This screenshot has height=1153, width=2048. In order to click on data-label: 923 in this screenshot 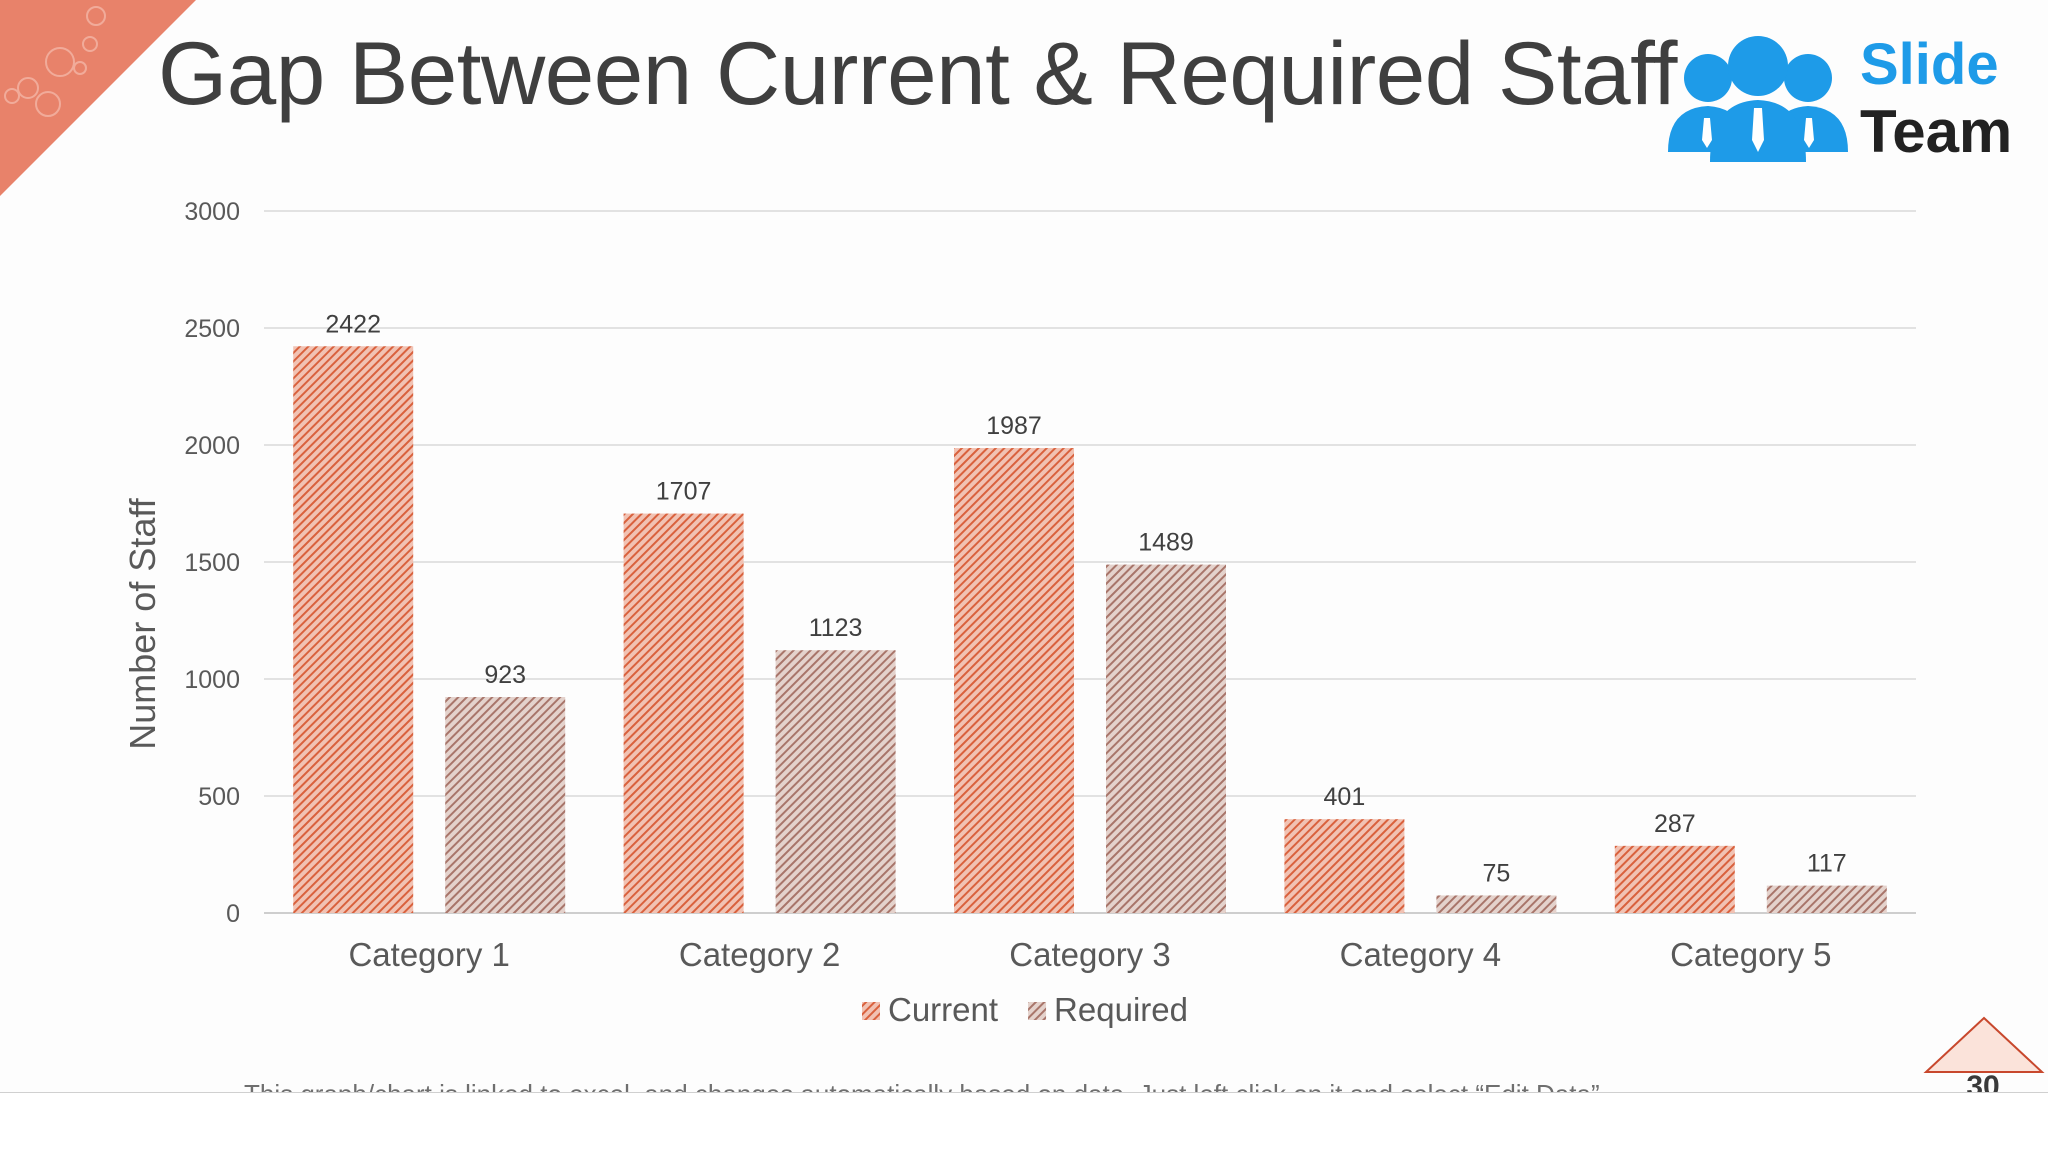, I will do `click(505, 675)`.